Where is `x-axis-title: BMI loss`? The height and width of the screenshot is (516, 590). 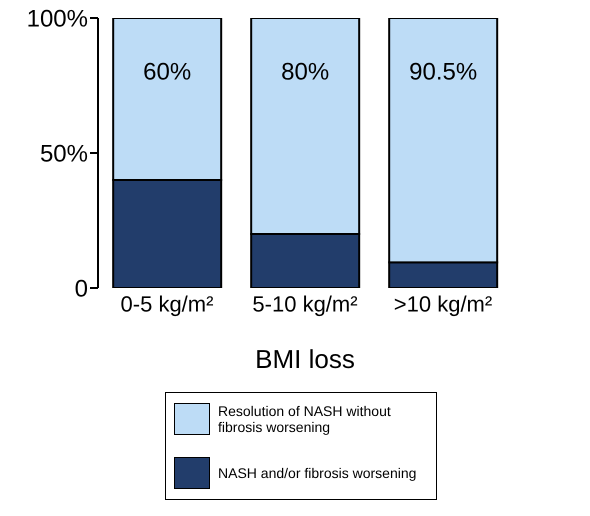 x-axis-title: BMI loss is located at coordinates (305, 359).